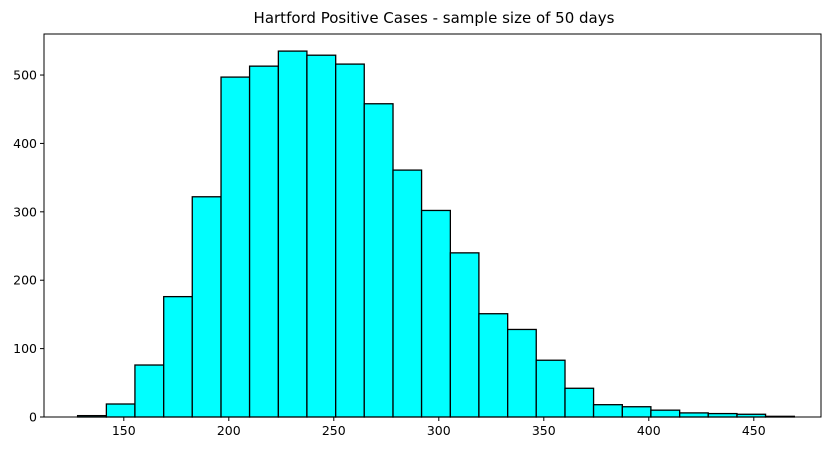  I want to click on x-axis: 150 200 250 300 350 400 450, so click(439, 427).